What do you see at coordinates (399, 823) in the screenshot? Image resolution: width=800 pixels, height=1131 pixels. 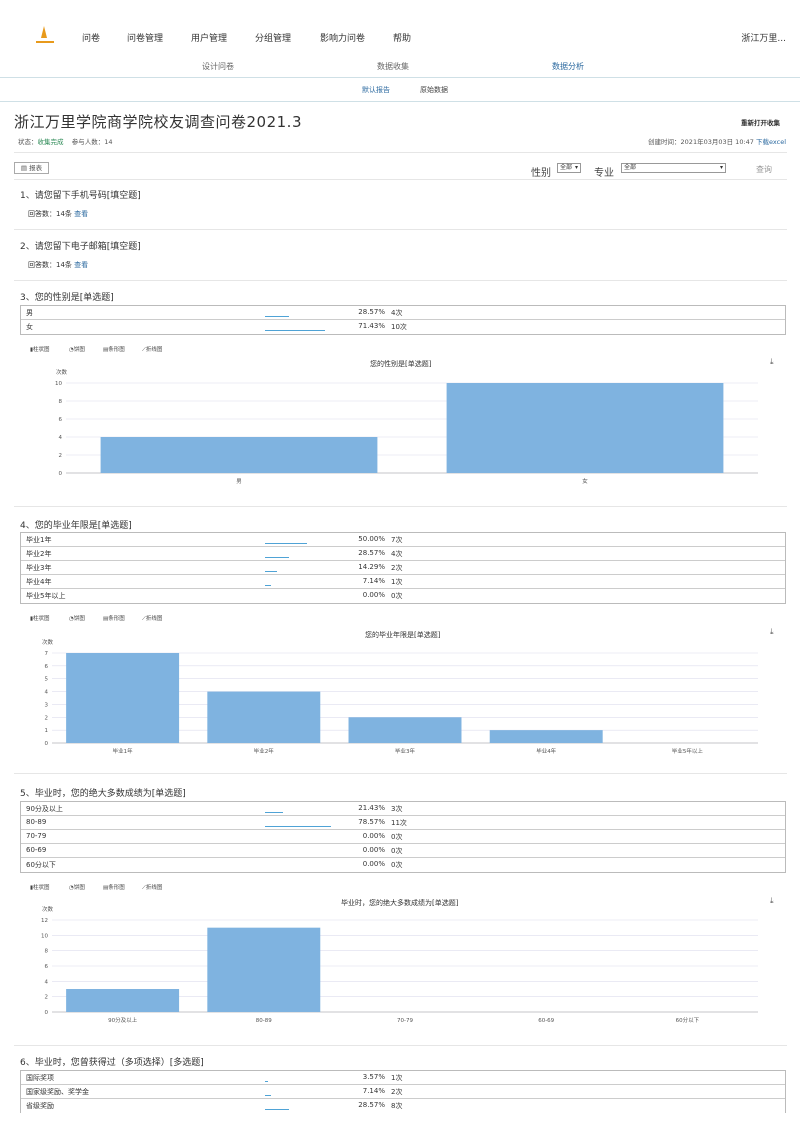 I see `option-count: 11次` at bounding box center [399, 823].